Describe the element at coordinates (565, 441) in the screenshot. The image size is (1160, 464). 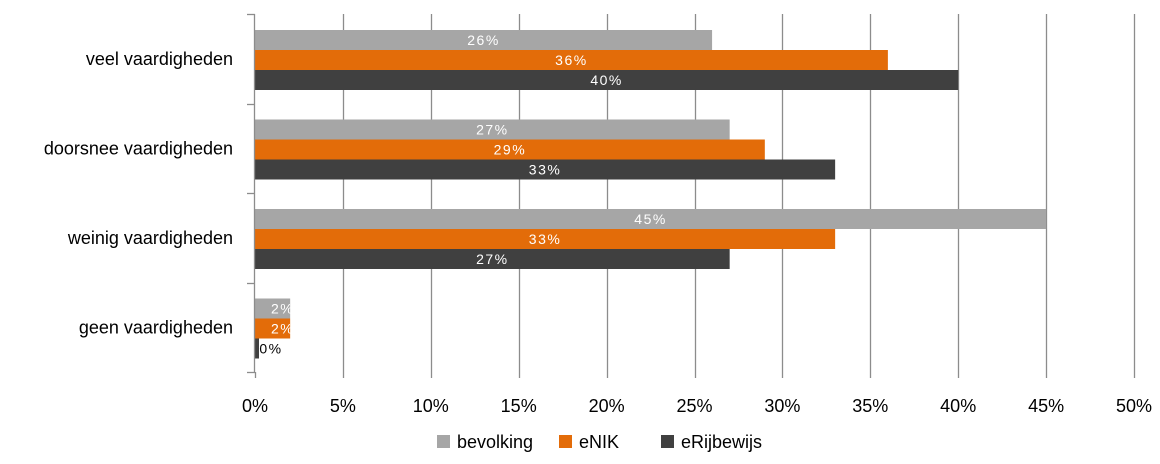
I see `legend-swatch-enik` at that location.